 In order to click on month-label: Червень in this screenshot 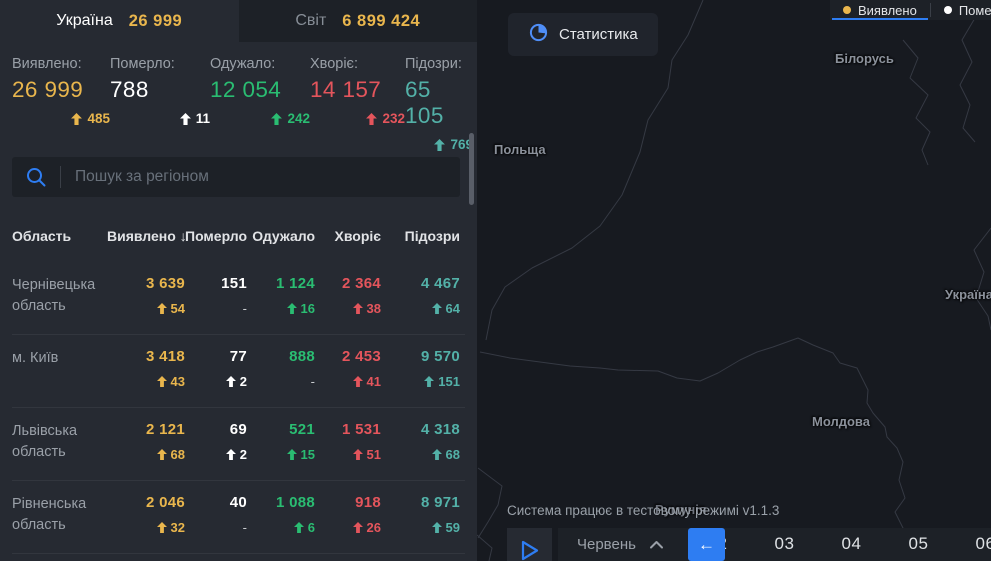, I will do `click(606, 544)`.